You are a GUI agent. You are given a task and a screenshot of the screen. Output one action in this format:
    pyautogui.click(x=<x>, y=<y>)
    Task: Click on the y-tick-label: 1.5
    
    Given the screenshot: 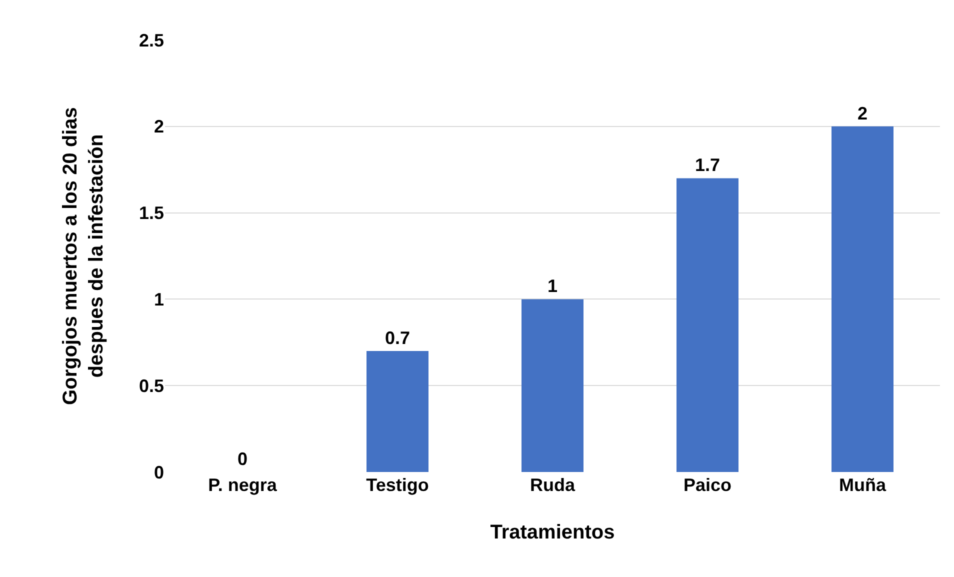 What is the action you would take?
    pyautogui.click(x=151, y=213)
    